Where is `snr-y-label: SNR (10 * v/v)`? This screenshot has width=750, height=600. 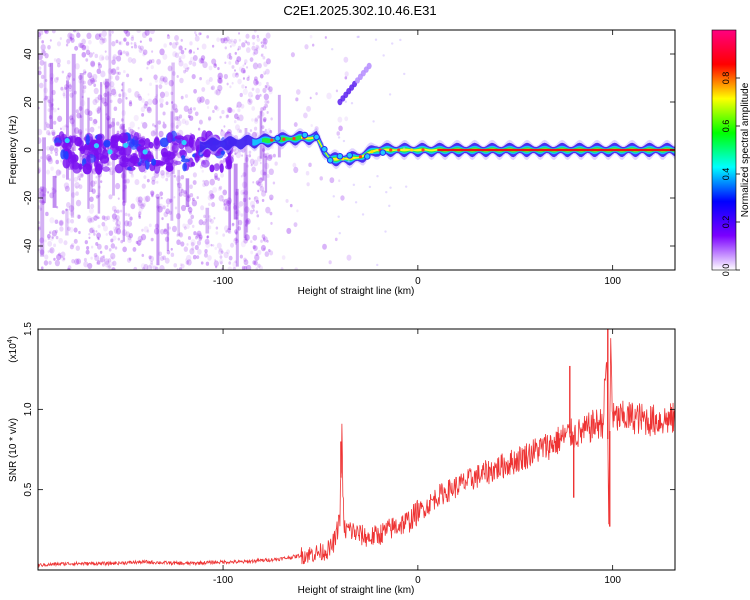 snr-y-label: SNR (10 * v/v) is located at coordinates (13, 450).